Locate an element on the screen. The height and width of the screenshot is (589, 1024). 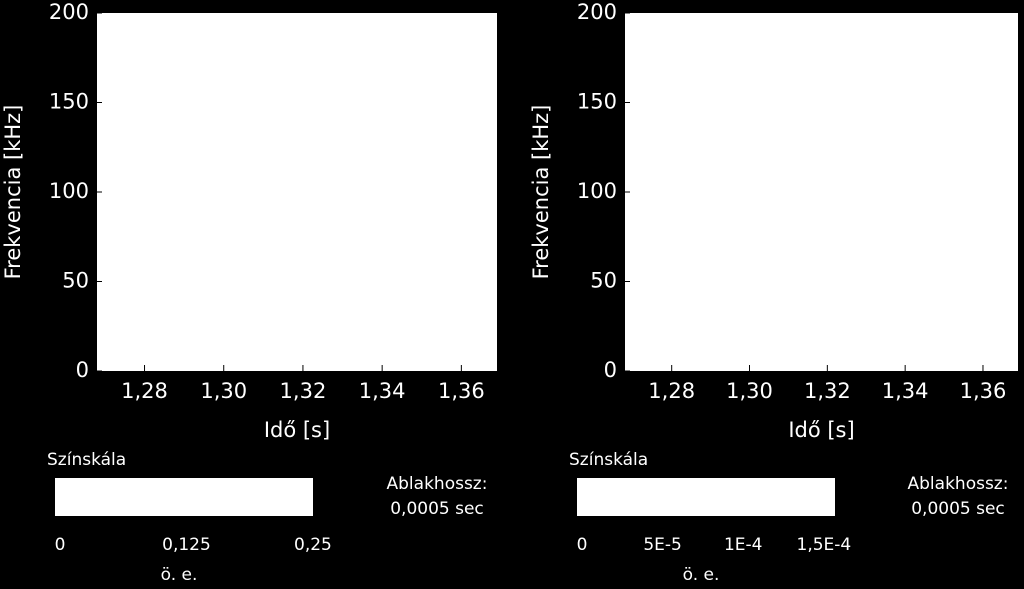
colorbar-tick-label: 0,125 is located at coordinates (186, 545).